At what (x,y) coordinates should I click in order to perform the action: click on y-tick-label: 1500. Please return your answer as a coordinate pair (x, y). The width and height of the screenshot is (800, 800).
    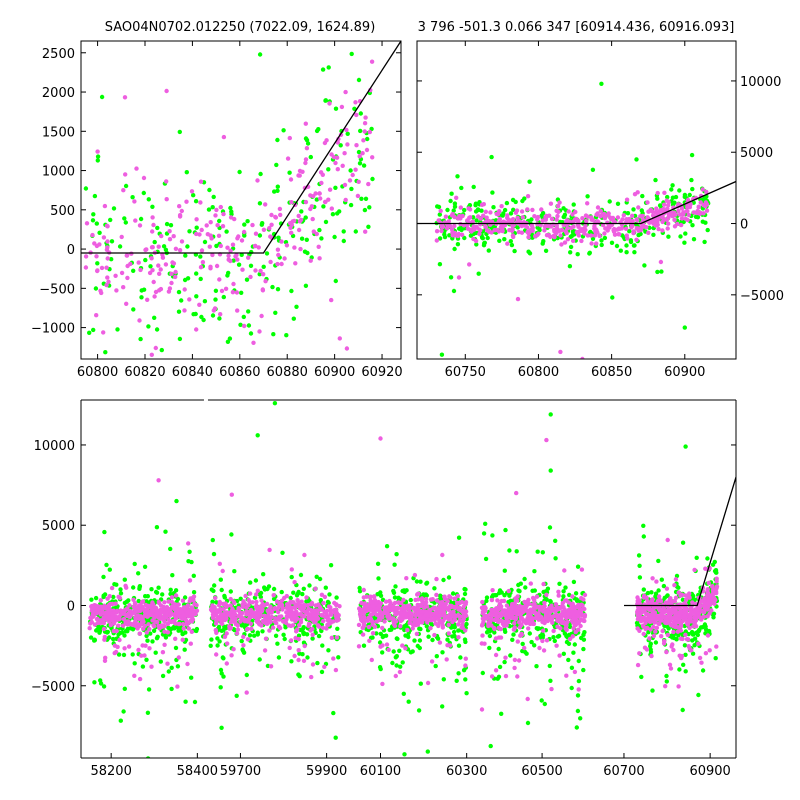
    Looking at the image, I should click on (58, 132).